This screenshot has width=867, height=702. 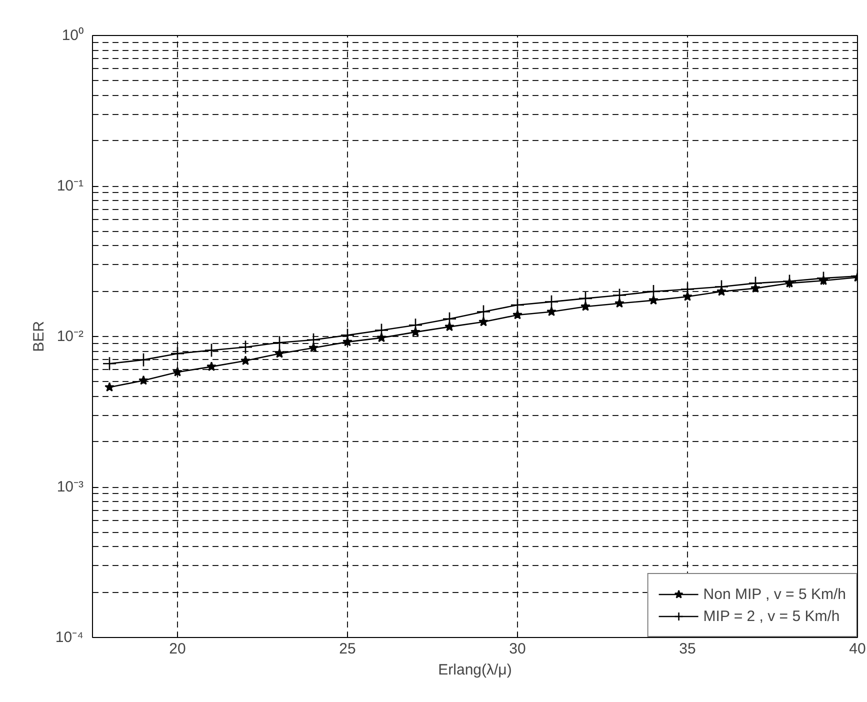 I want to click on legend-label: MIP = 2 , v = 5 Km/h, so click(x=771, y=616).